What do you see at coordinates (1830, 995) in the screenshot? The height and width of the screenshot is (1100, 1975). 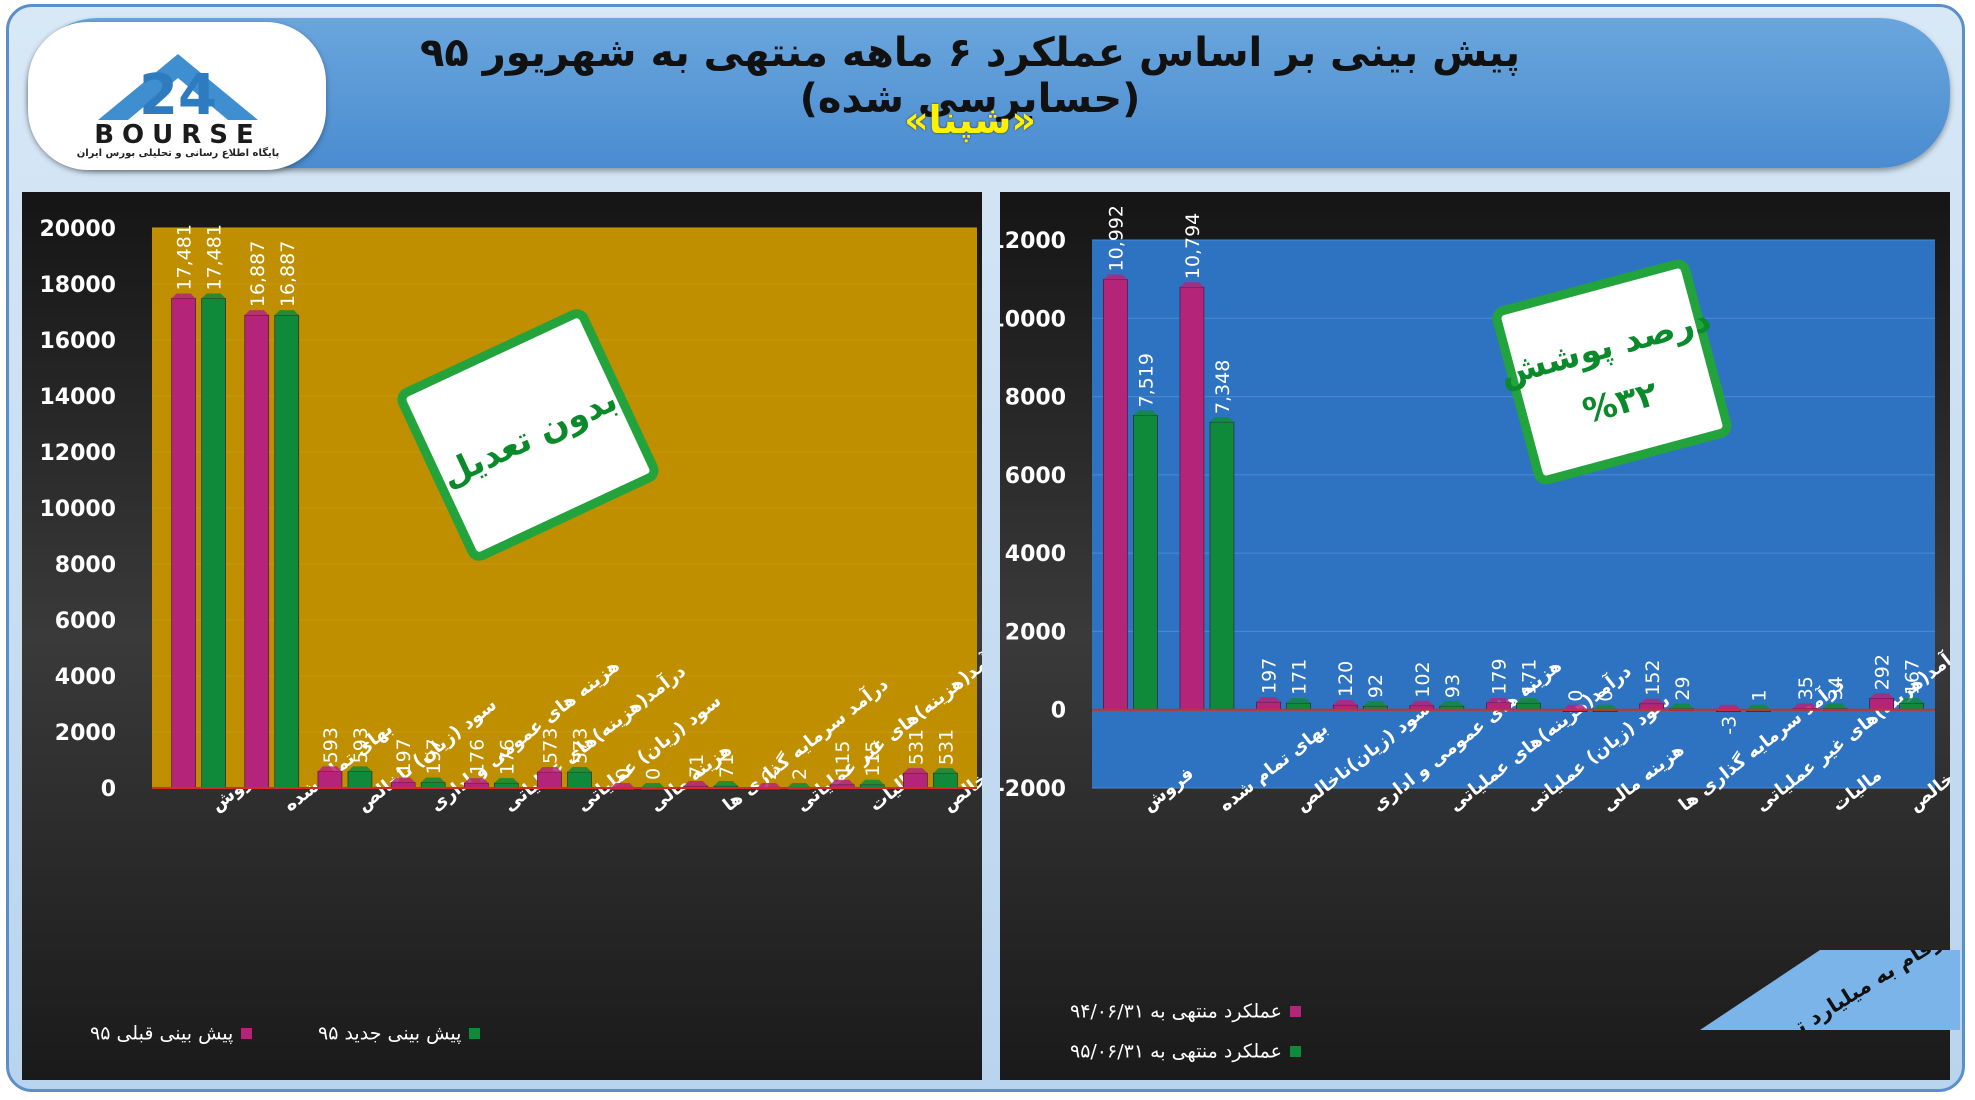 I see `units-ribbon: ارقام به میلیارد تومان` at bounding box center [1830, 995].